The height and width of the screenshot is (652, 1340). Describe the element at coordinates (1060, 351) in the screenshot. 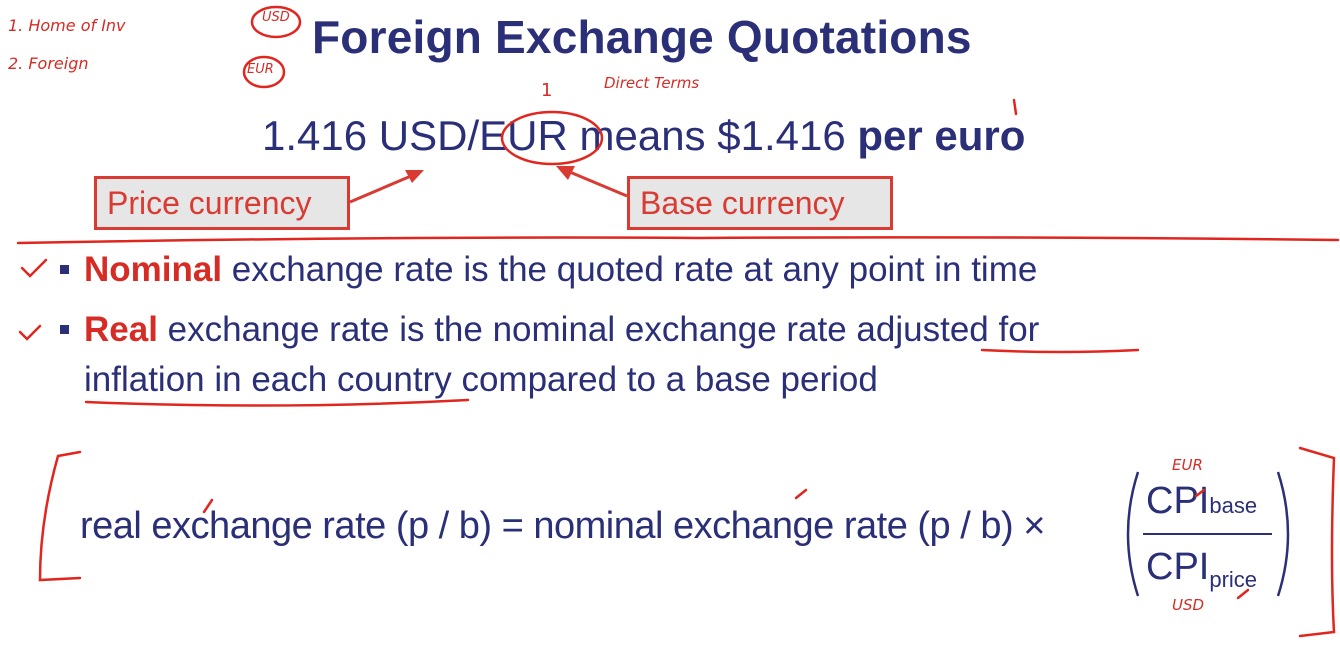

I see `underline-adjusted` at that location.